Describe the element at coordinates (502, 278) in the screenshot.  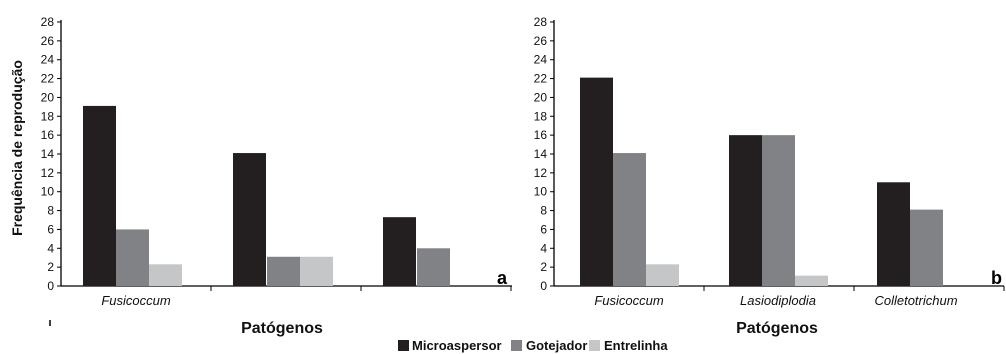
I see `panel-label: a` at that location.